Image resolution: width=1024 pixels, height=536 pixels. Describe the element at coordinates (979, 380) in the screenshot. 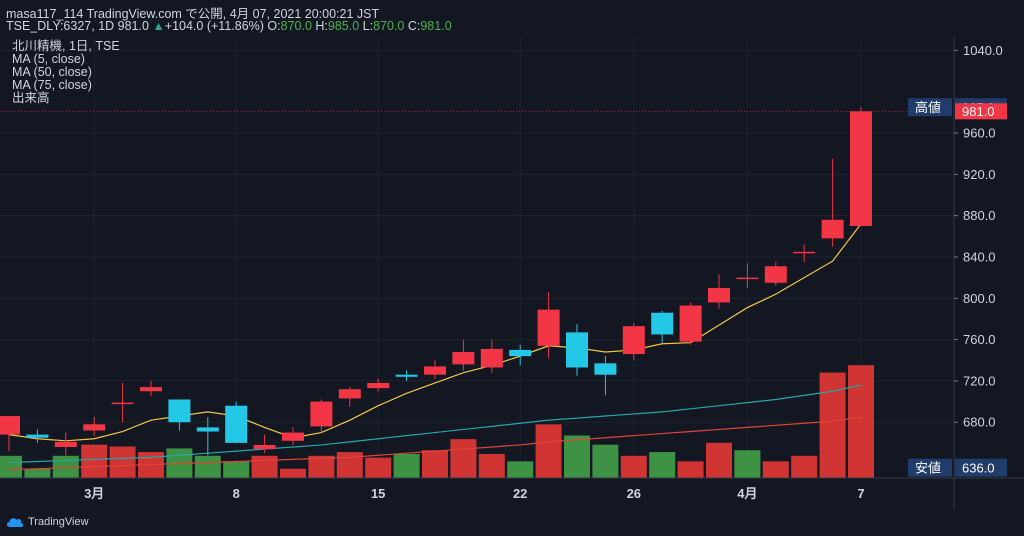

I see `y-tick-label: 720.0` at that location.